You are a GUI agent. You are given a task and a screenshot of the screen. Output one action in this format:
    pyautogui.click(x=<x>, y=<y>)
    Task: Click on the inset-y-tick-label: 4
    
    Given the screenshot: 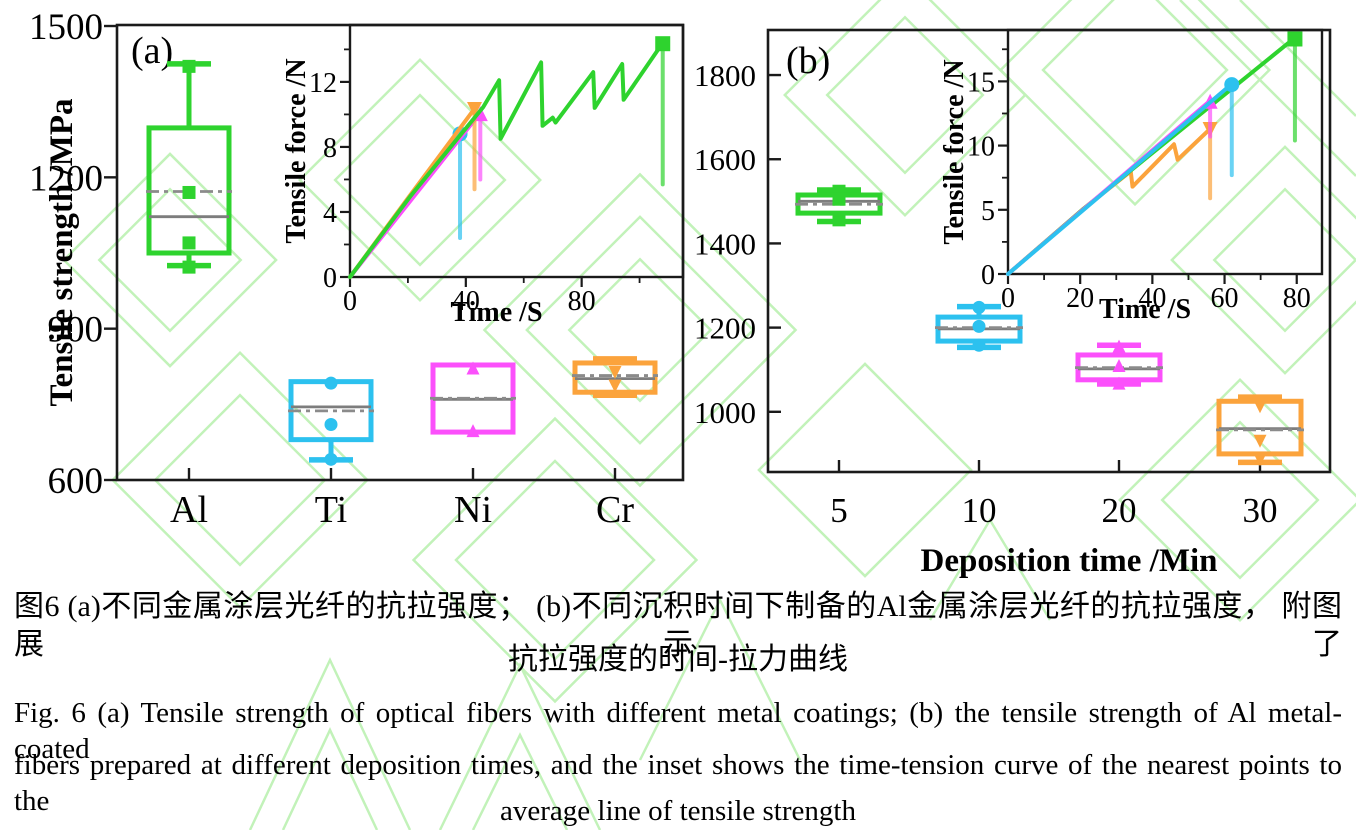 What is the action you would take?
    pyautogui.click(x=330, y=213)
    